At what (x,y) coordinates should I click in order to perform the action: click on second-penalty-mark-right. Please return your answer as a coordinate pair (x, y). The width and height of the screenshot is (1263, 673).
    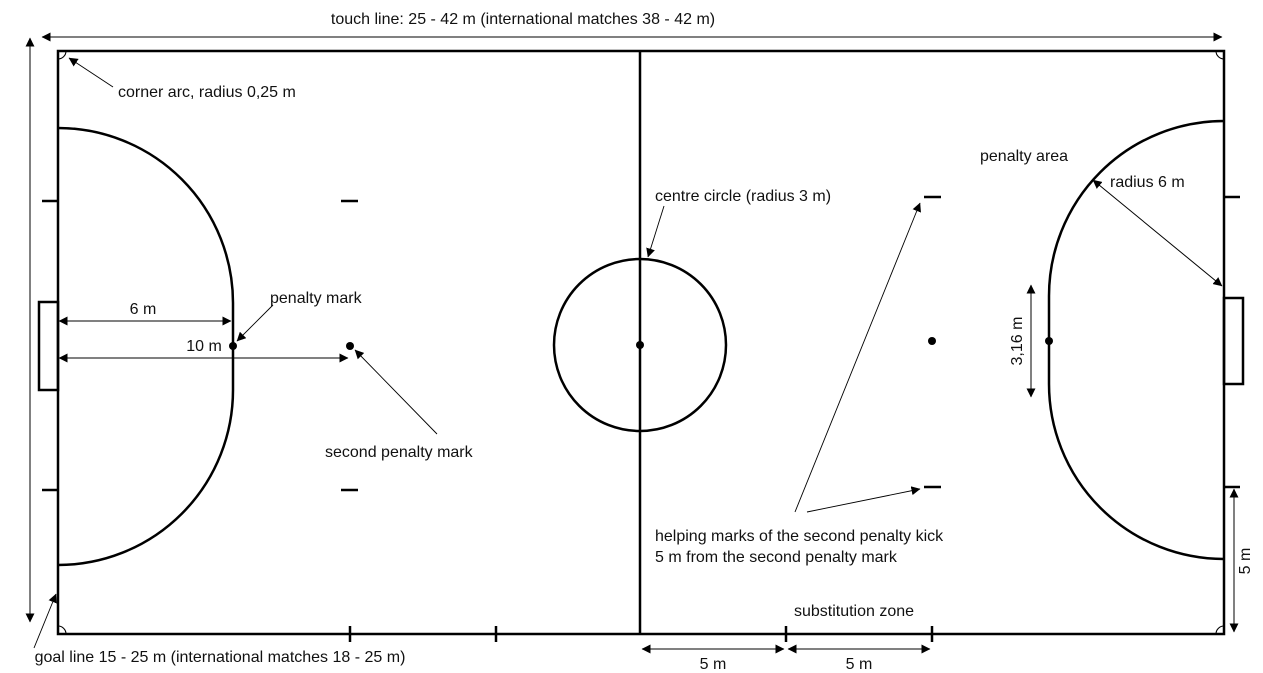
    Looking at the image, I should click on (932, 341).